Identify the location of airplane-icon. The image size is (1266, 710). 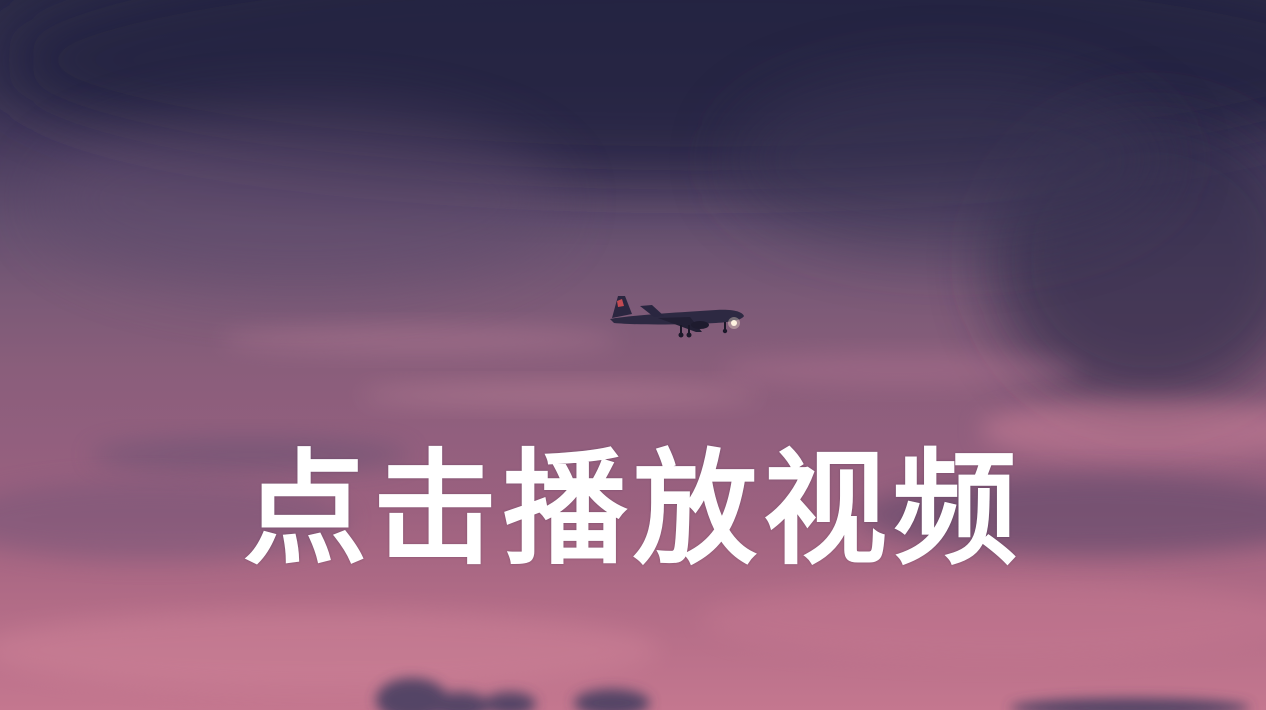
(677, 317).